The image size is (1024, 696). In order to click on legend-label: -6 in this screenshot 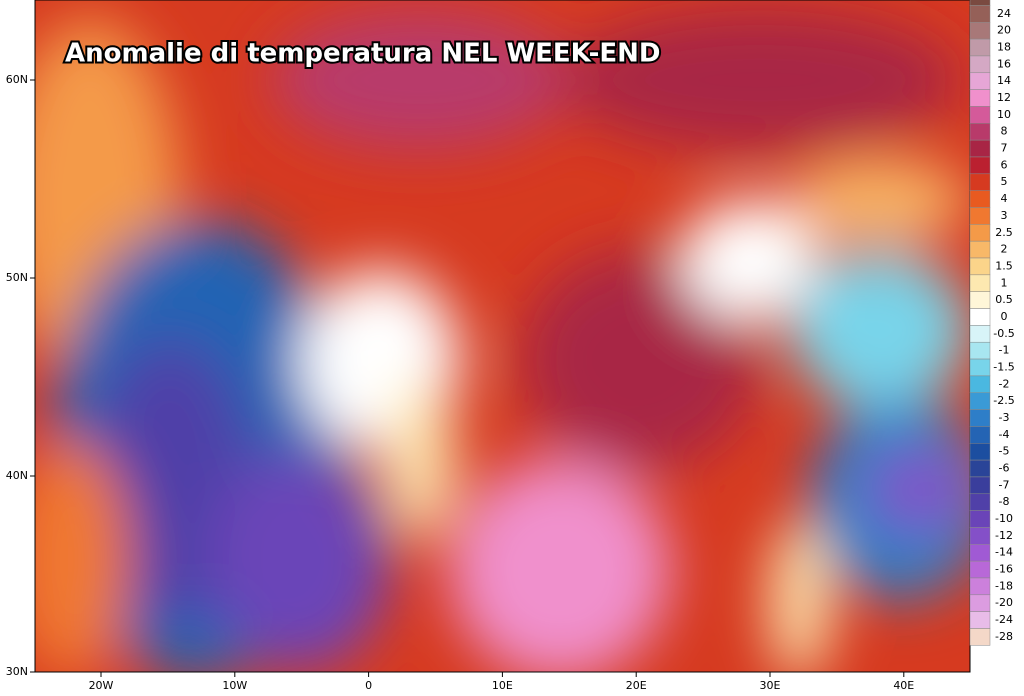, I will do `click(1004, 468)`.